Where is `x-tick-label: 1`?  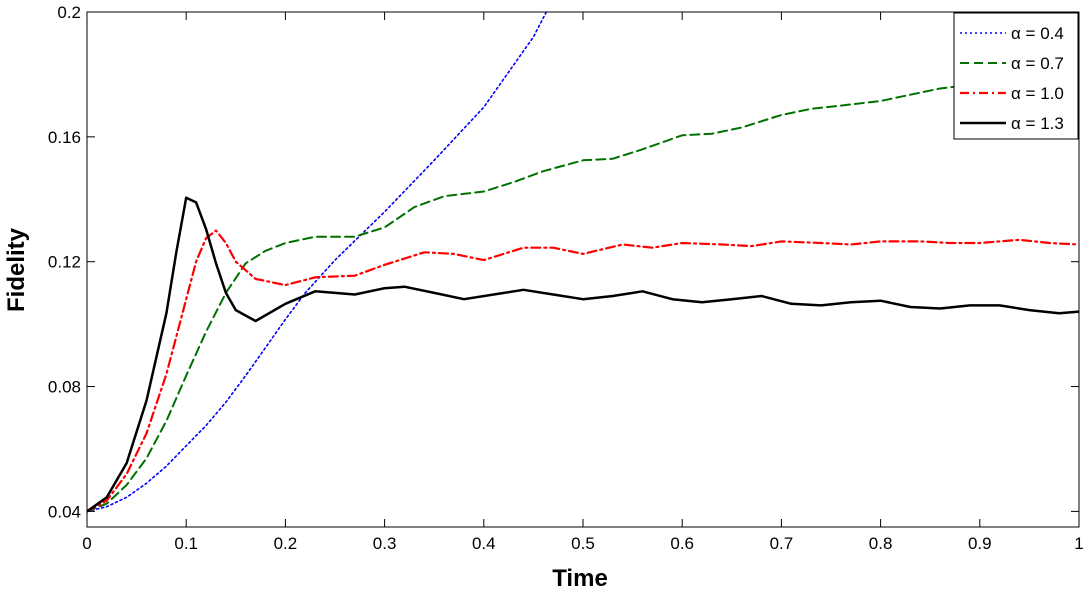 x-tick-label: 1 is located at coordinates (1078, 543).